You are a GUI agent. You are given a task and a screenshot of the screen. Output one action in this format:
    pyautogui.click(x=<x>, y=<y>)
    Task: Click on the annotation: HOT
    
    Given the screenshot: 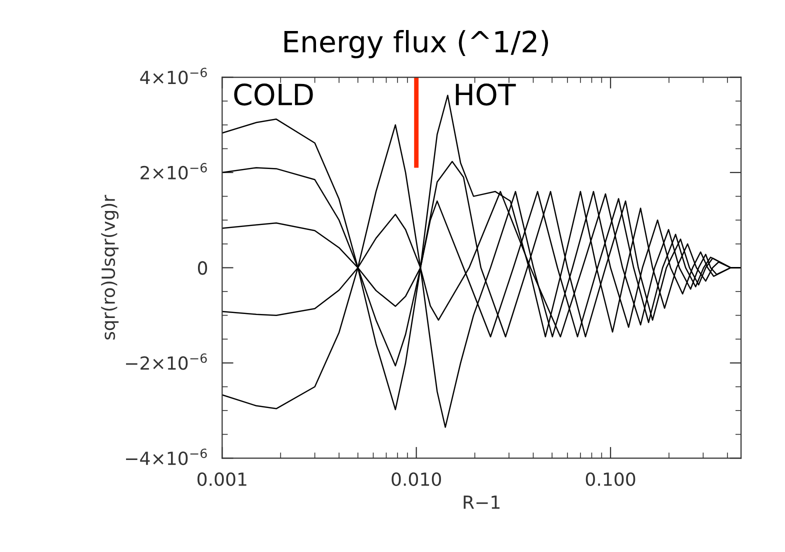 What is the action you would take?
    pyautogui.click(x=486, y=95)
    